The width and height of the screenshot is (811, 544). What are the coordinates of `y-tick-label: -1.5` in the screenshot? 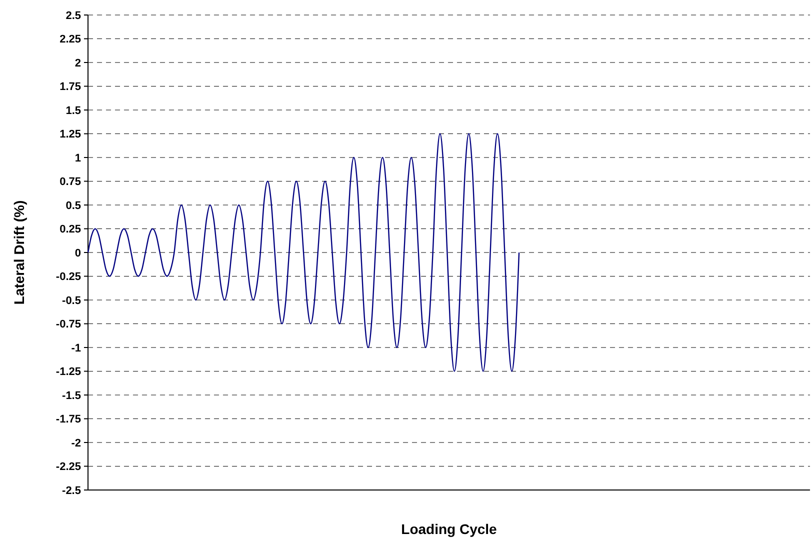 It's located at (71, 396).